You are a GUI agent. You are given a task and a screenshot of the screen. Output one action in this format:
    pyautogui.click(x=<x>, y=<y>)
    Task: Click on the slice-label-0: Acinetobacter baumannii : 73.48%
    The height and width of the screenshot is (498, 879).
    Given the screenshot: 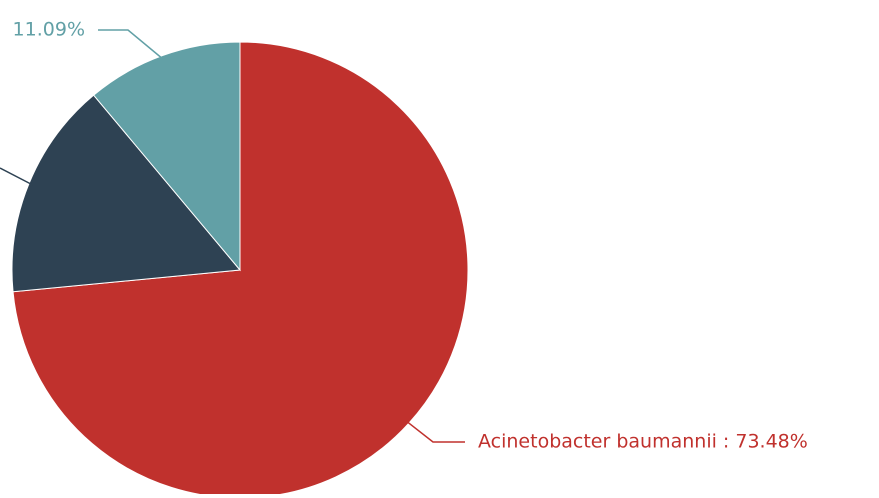 What is the action you would take?
    pyautogui.click(x=643, y=442)
    